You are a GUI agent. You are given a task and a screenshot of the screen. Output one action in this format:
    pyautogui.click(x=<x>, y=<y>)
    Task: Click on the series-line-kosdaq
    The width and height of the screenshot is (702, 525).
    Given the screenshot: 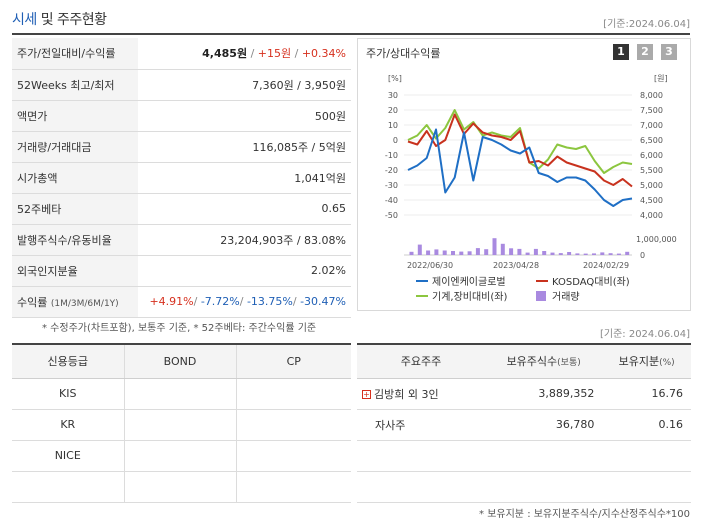 What is the action you would take?
    pyautogui.click(x=520, y=150)
    